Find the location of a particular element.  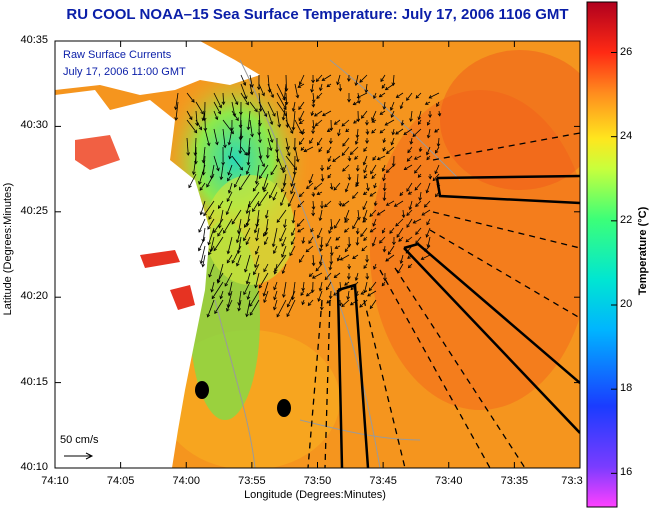

transect-box-east is located at coordinates (507, 189).